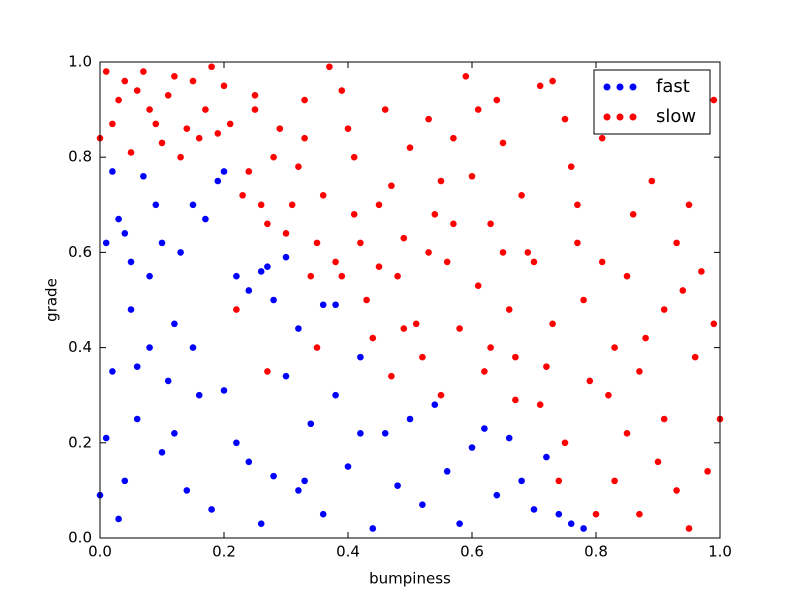 The height and width of the screenshot is (600, 800). What do you see at coordinates (80, 442) in the screenshot?
I see `y-tick-label: 0.2` at bounding box center [80, 442].